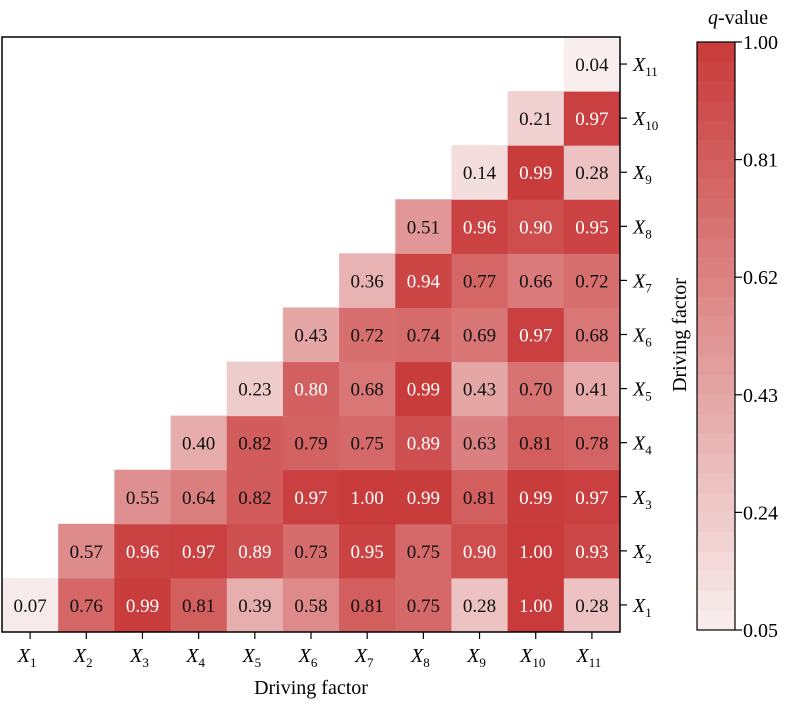 The height and width of the screenshot is (704, 791). I want to click on cell-value-label: 0.89, so click(254, 552).